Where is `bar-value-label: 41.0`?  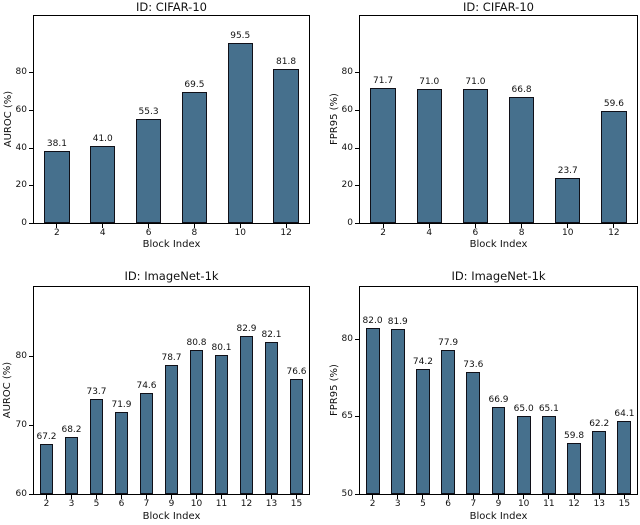 bar-value-label: 41.0 is located at coordinates (102, 138).